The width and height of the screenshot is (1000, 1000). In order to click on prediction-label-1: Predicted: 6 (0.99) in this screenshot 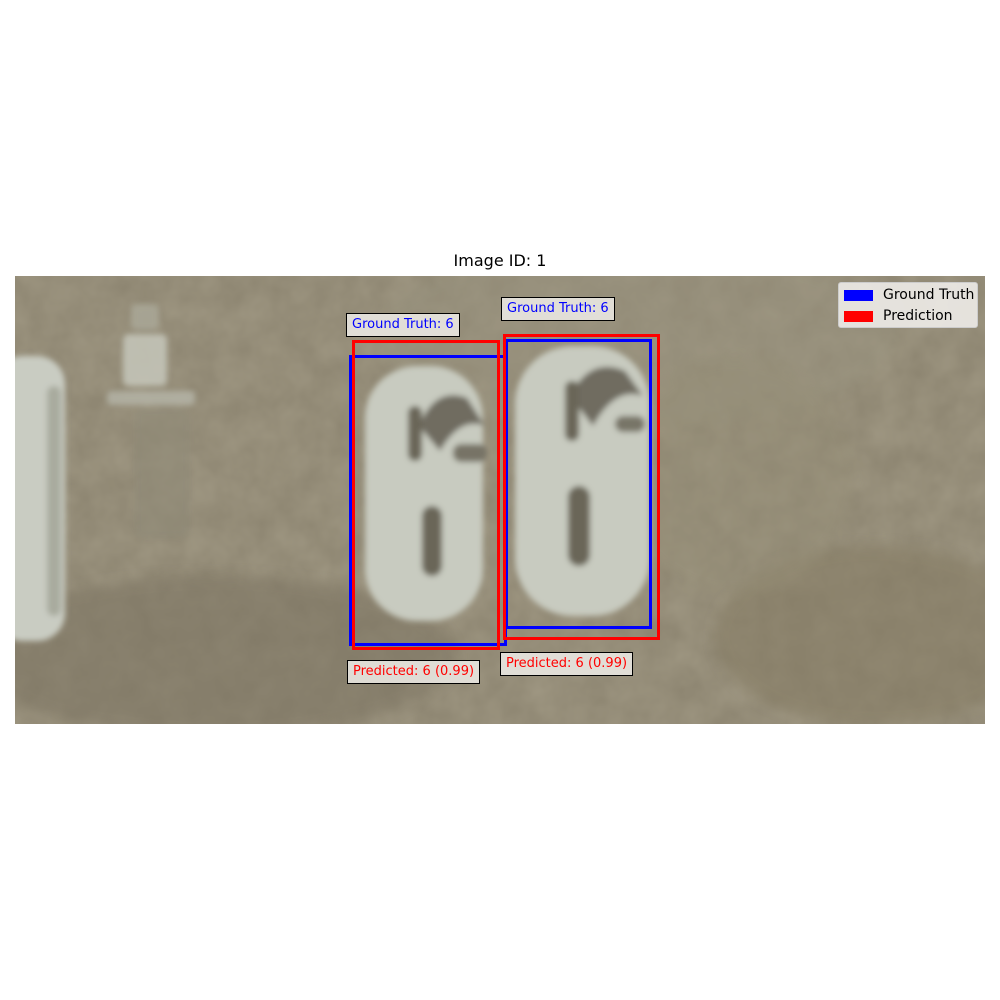, I will do `click(414, 672)`.